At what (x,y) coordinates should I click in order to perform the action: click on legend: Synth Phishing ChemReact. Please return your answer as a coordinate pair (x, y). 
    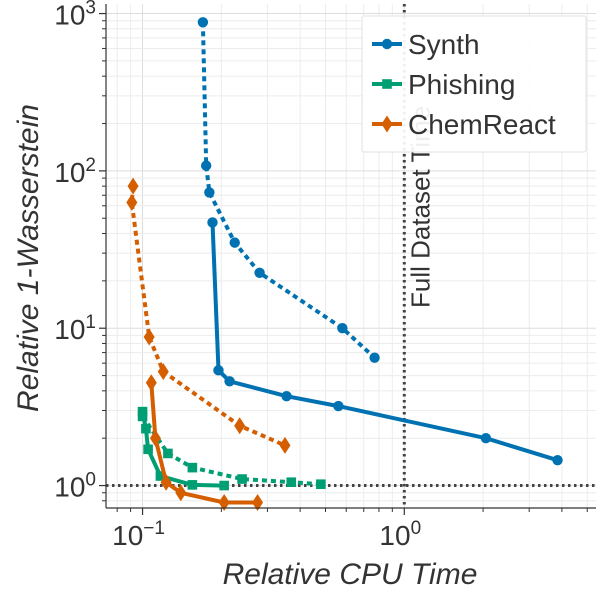
    Looking at the image, I should click on (474, 84).